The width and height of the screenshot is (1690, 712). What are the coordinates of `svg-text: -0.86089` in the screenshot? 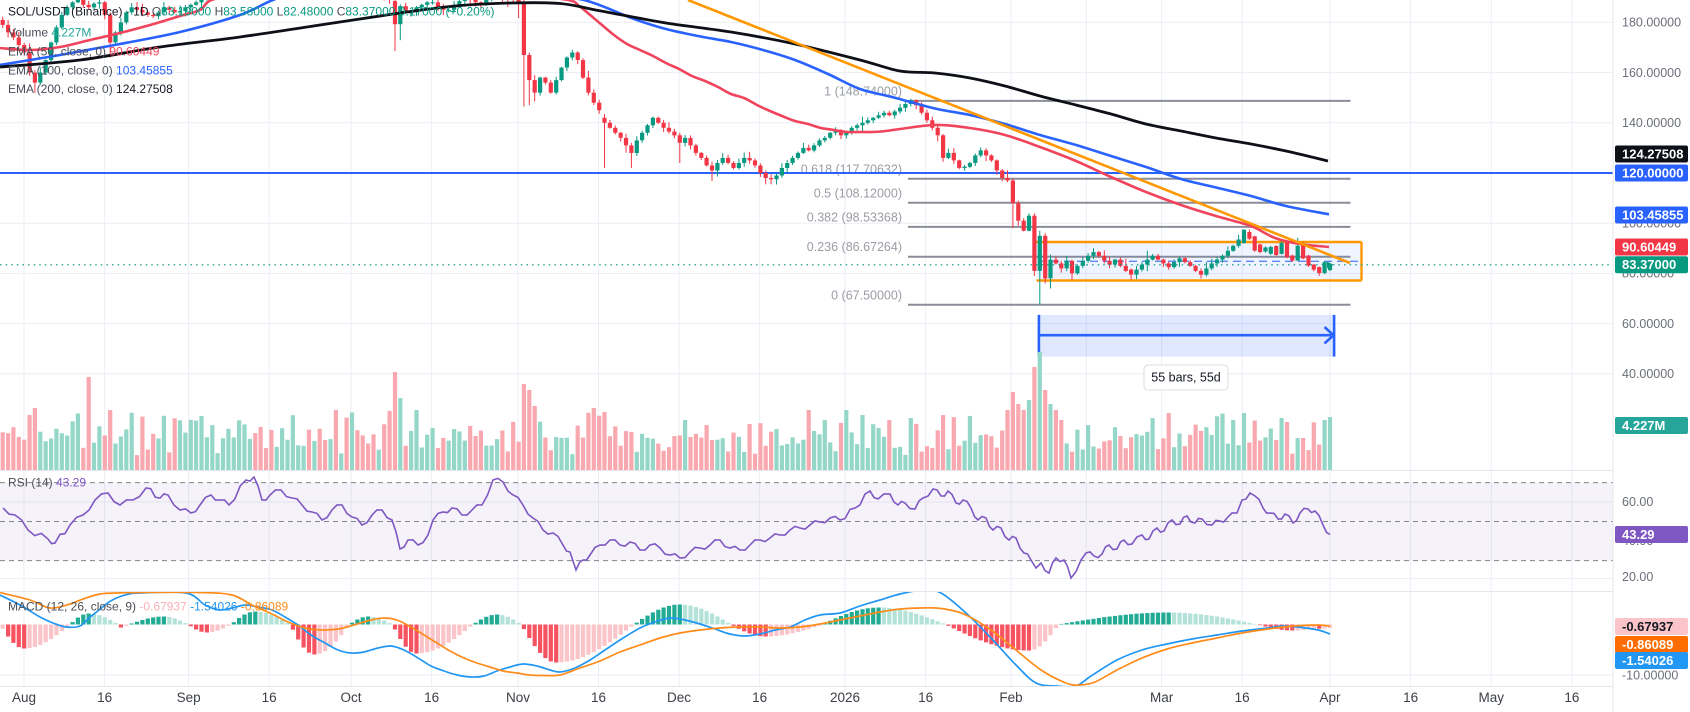 It's located at (1647, 644).